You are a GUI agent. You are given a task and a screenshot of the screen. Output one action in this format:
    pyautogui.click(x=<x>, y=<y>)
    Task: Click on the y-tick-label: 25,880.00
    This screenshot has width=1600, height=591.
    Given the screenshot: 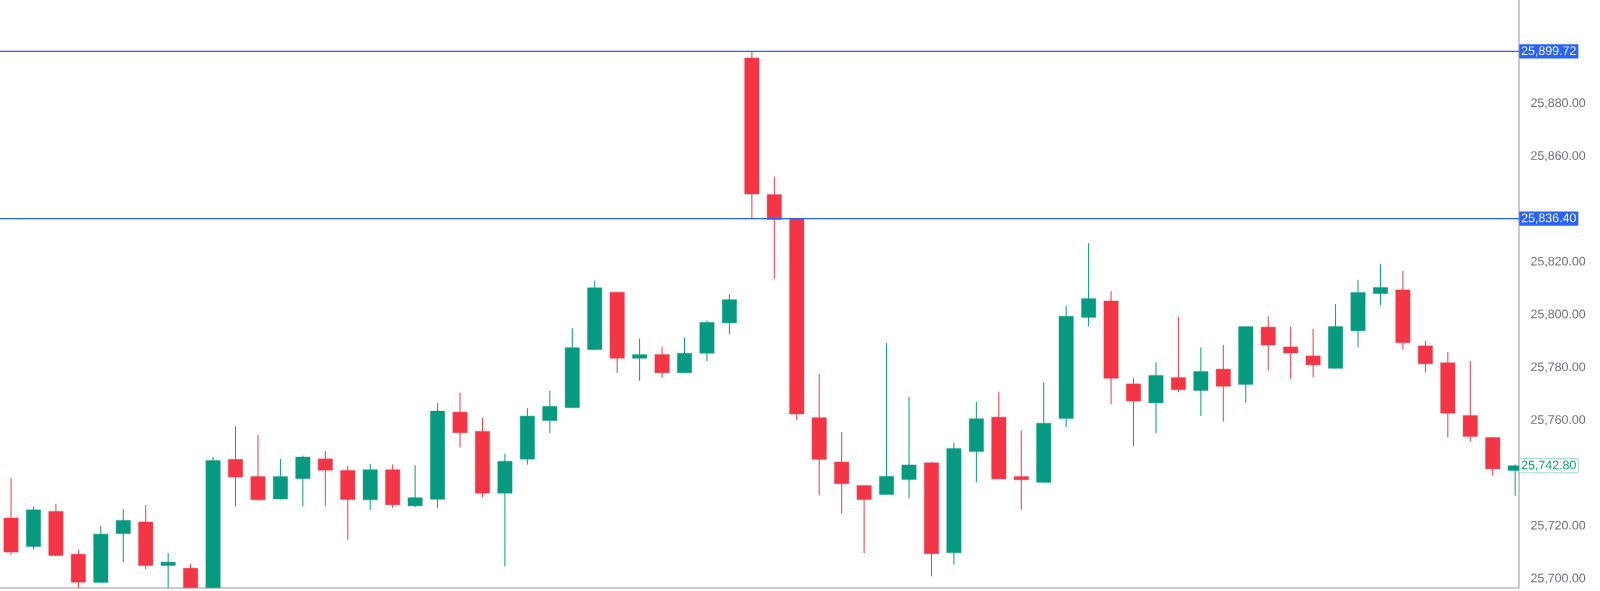 What is the action you would take?
    pyautogui.click(x=1558, y=103)
    